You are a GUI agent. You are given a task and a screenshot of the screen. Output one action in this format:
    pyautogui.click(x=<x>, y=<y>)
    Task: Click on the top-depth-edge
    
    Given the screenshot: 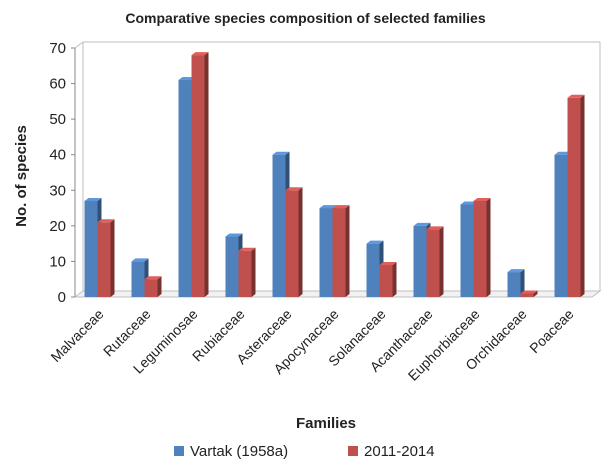 What is the action you would take?
    pyautogui.click(x=79, y=45)
    